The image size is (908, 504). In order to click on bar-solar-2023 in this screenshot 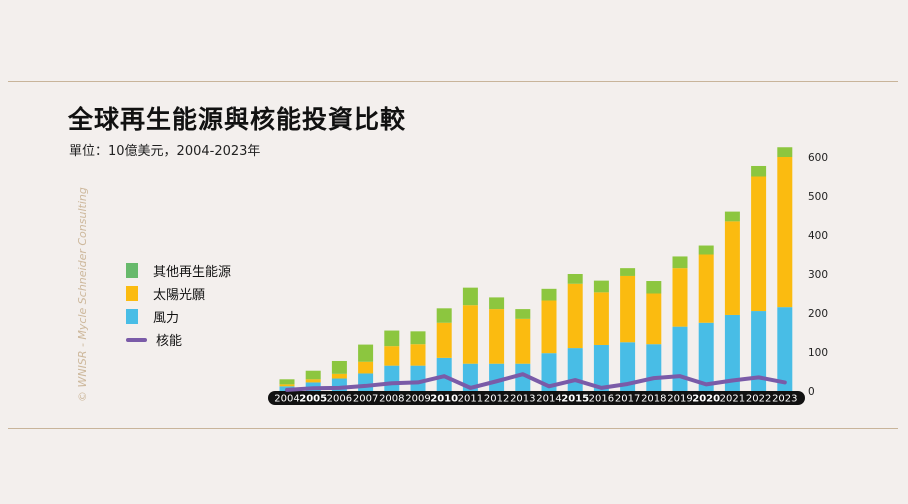, I will do `click(785, 232)`.